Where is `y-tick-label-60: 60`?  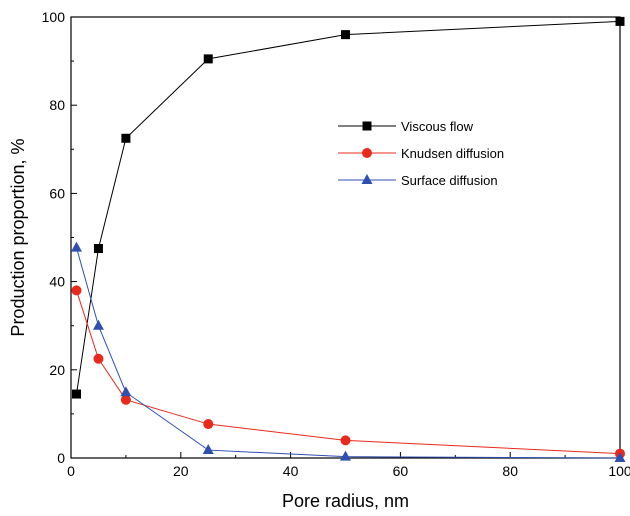
y-tick-label-60: 60 is located at coordinates (57, 193).